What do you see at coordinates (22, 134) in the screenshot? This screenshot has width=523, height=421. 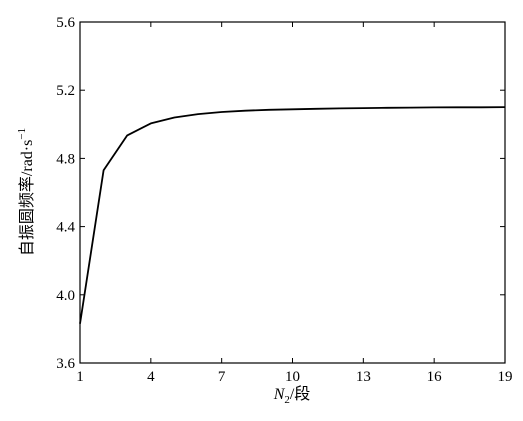 I see `y-axis-label-exponent: −1` at bounding box center [22, 134].